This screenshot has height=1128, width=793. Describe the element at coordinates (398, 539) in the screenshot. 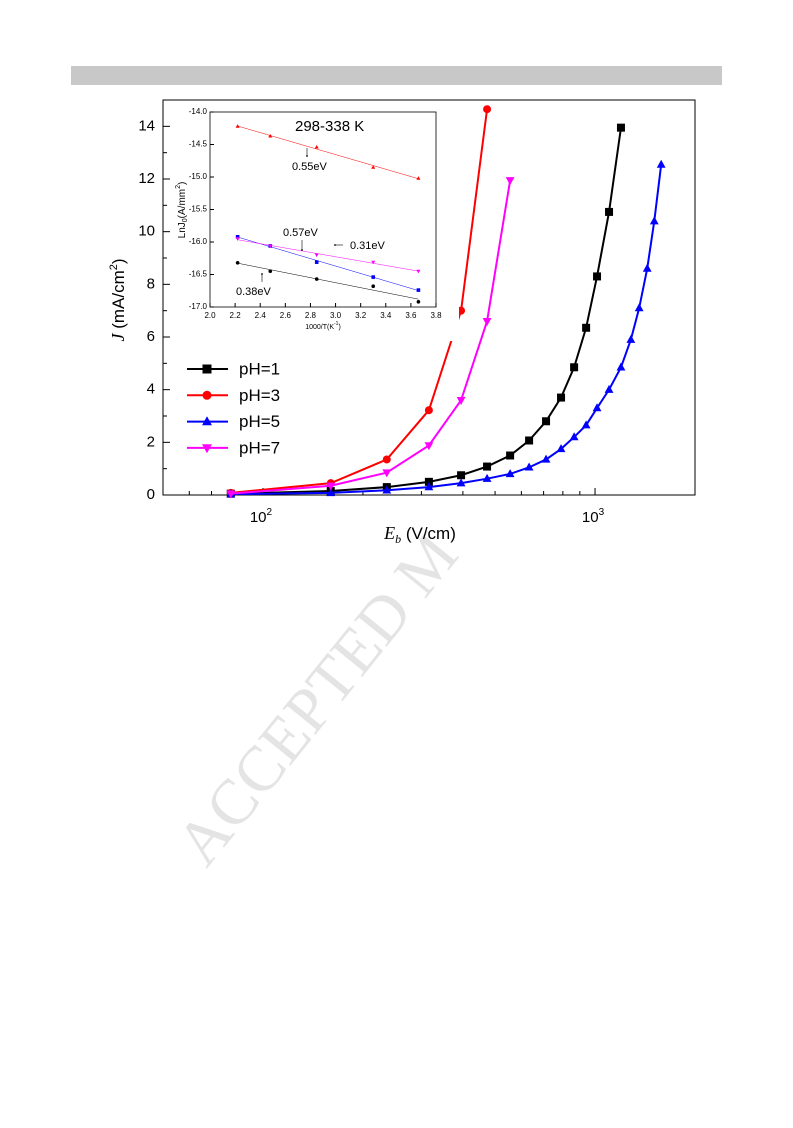

I see `x-label-sub: b` at that location.